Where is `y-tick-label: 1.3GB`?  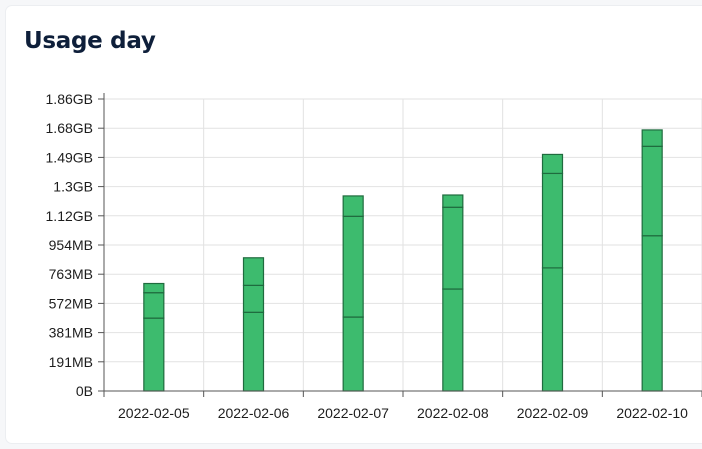 y-tick-label: 1.3GB is located at coordinates (73, 187).